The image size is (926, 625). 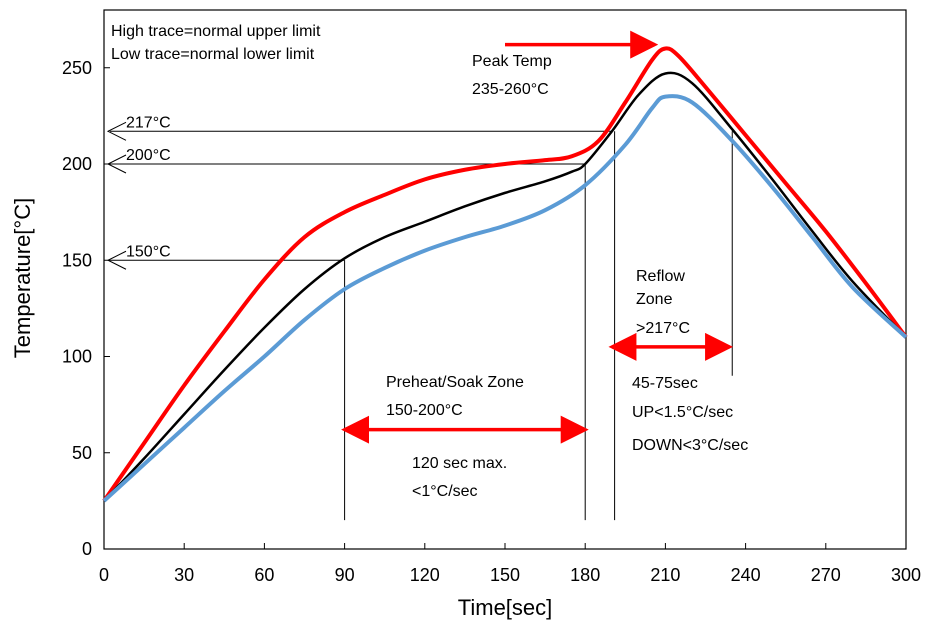 I want to click on x-tick-label: 300, so click(x=906, y=575).